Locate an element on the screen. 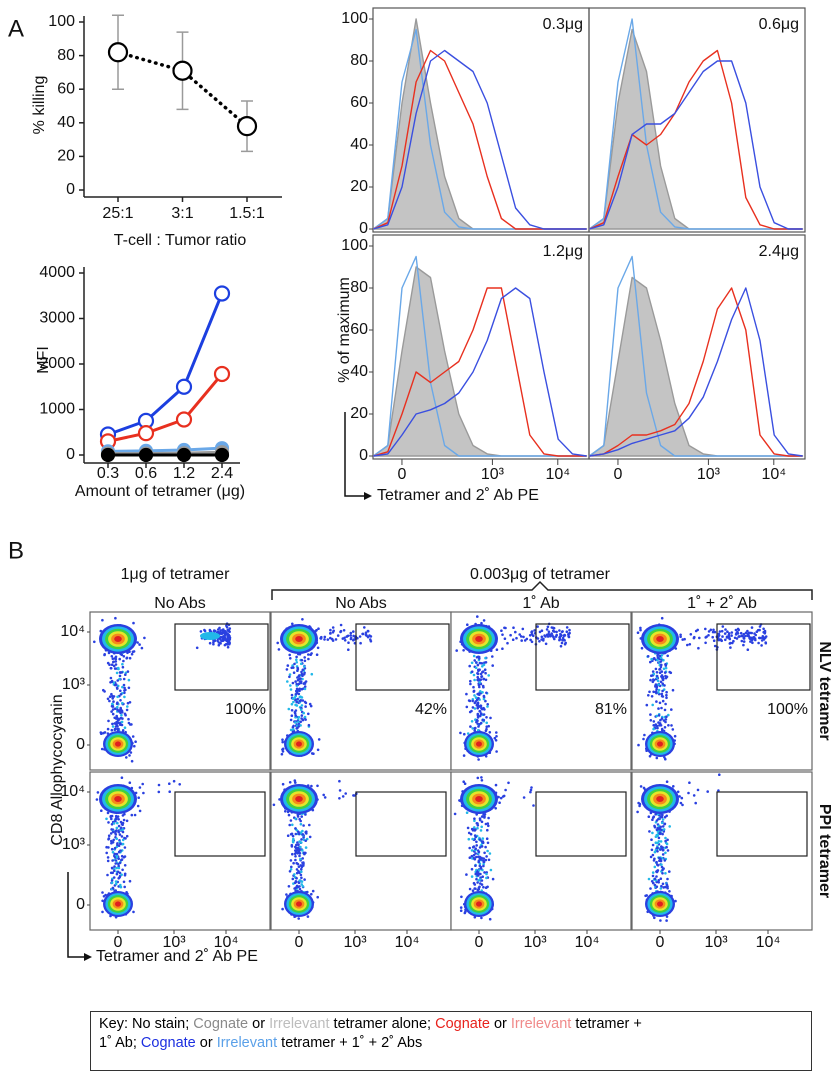  key-text: tetramer + 1˚ + 2˚ Abs is located at coordinates (350, 1043).